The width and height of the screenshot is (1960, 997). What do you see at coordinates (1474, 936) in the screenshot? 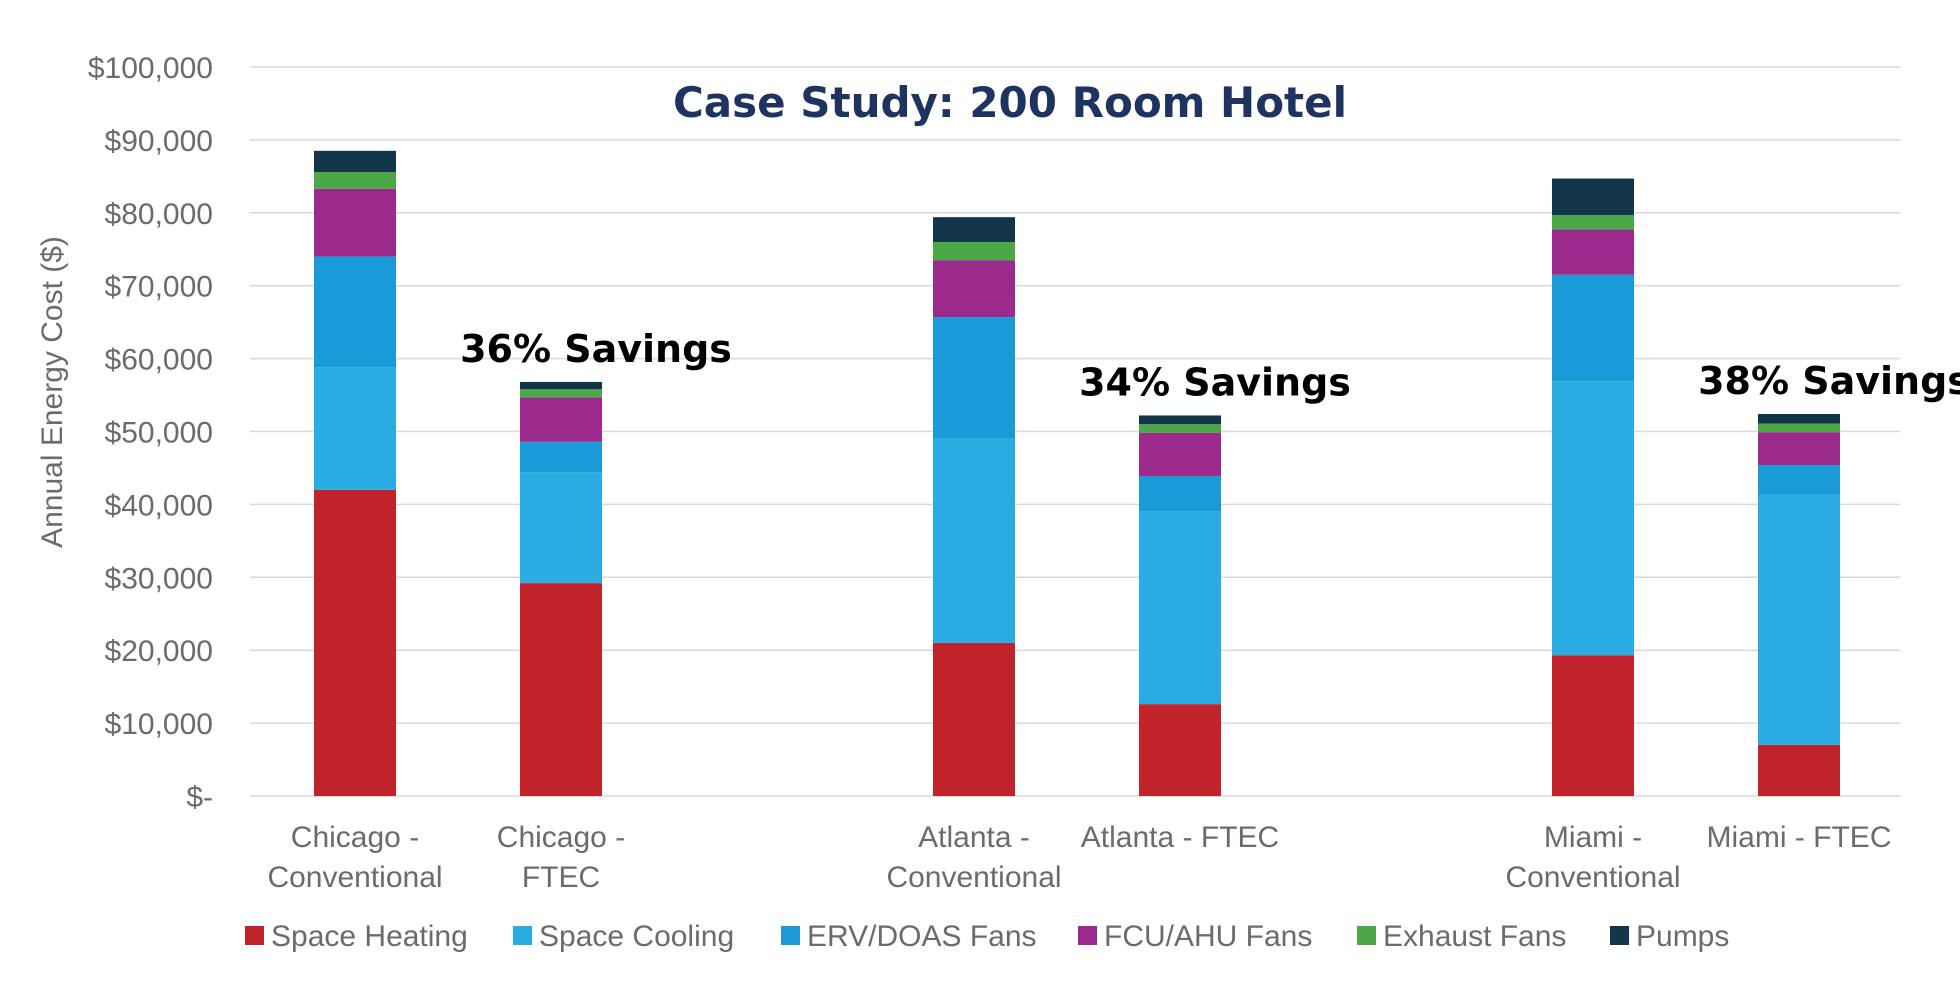
I see `legend-label: Exhaust Fans` at bounding box center [1474, 936].